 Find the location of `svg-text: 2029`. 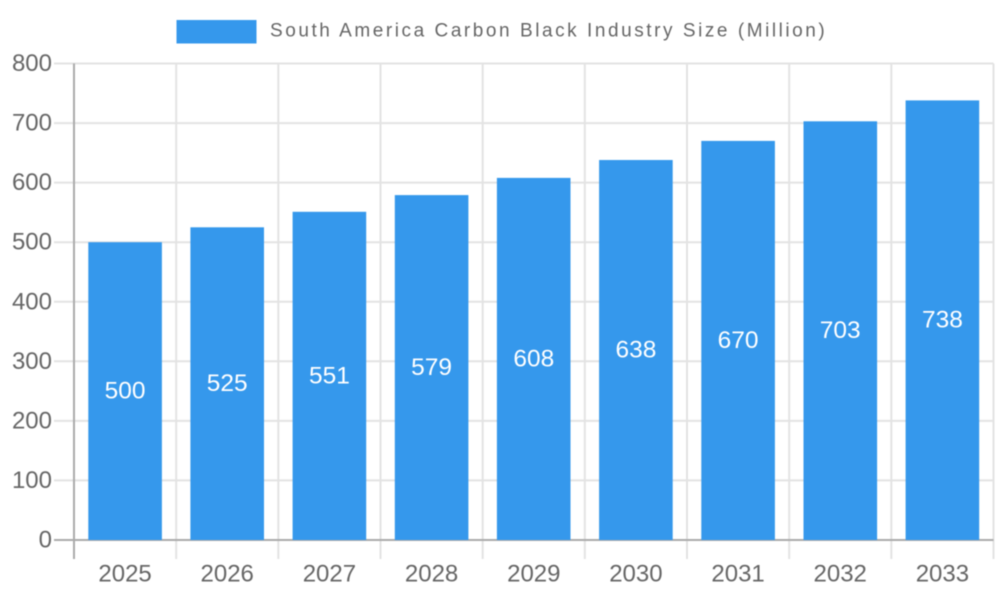

svg-text: 2029 is located at coordinates (533, 574).